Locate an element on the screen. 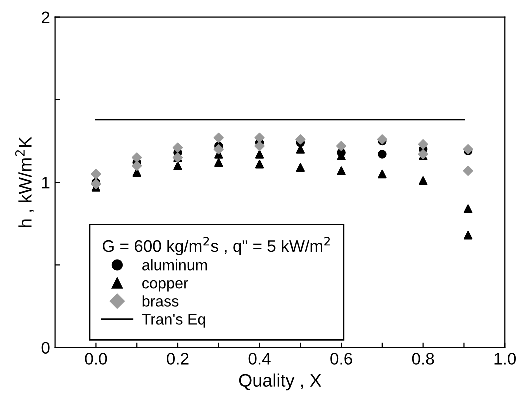 The width and height of the screenshot is (517, 403). legend-title: G = 600 kg/m$^{2}$s , q" = 5 kW/m$^{2}$ is located at coordinates (216, 246).